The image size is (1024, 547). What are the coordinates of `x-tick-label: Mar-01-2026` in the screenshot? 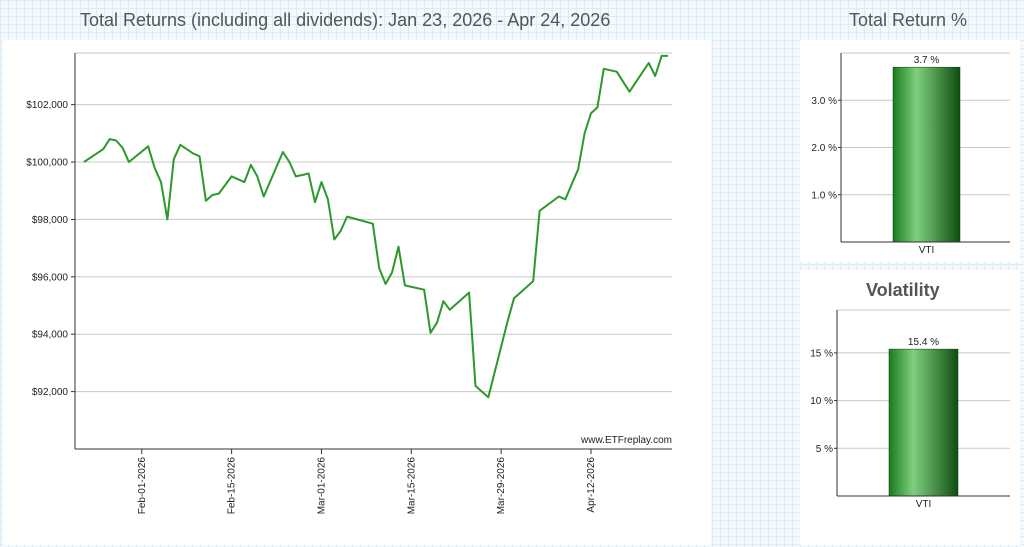 It's located at (321, 486).